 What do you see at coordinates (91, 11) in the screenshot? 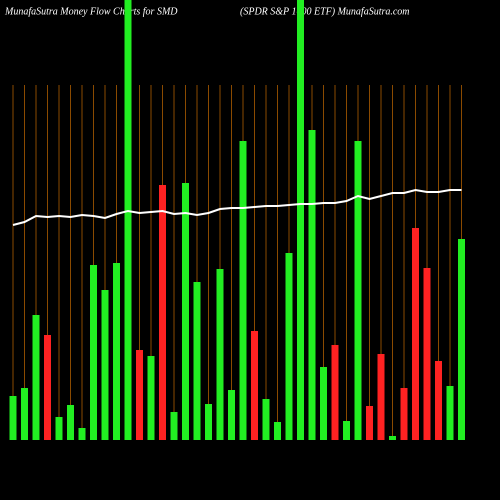
I see `chart-title: MunafaSutra Money Flow Charts for SMD` at bounding box center [91, 11].